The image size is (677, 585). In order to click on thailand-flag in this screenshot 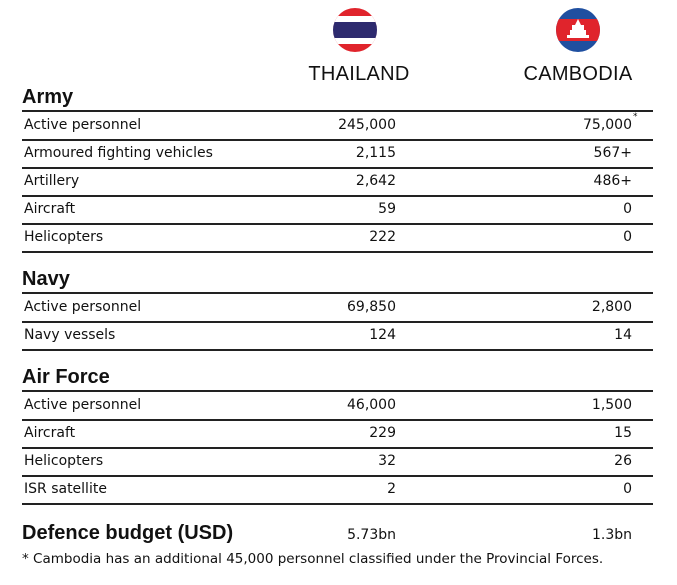, I will do `click(355, 30)`.